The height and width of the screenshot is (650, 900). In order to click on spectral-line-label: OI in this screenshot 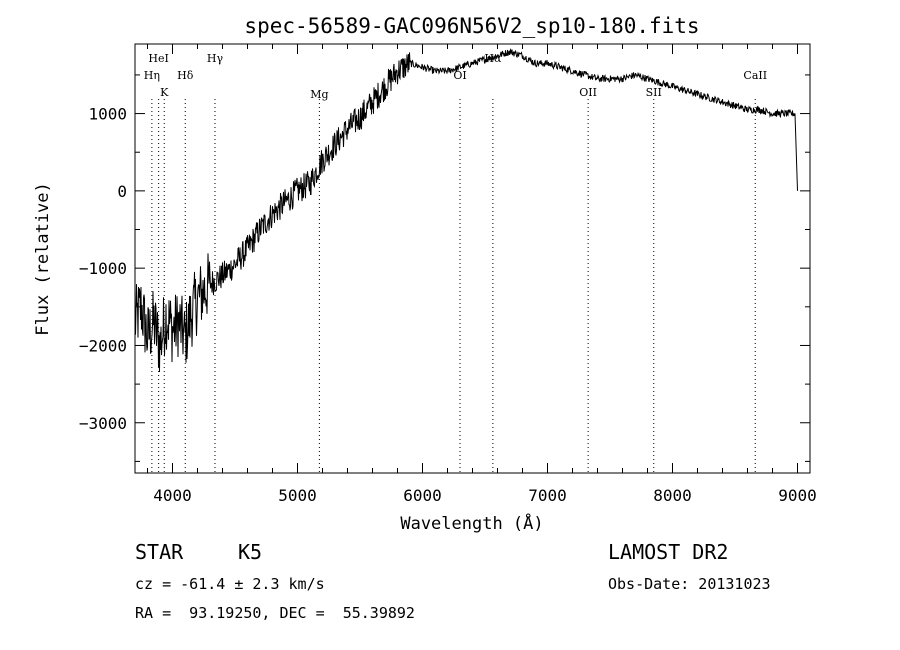, I will do `click(459, 75)`.